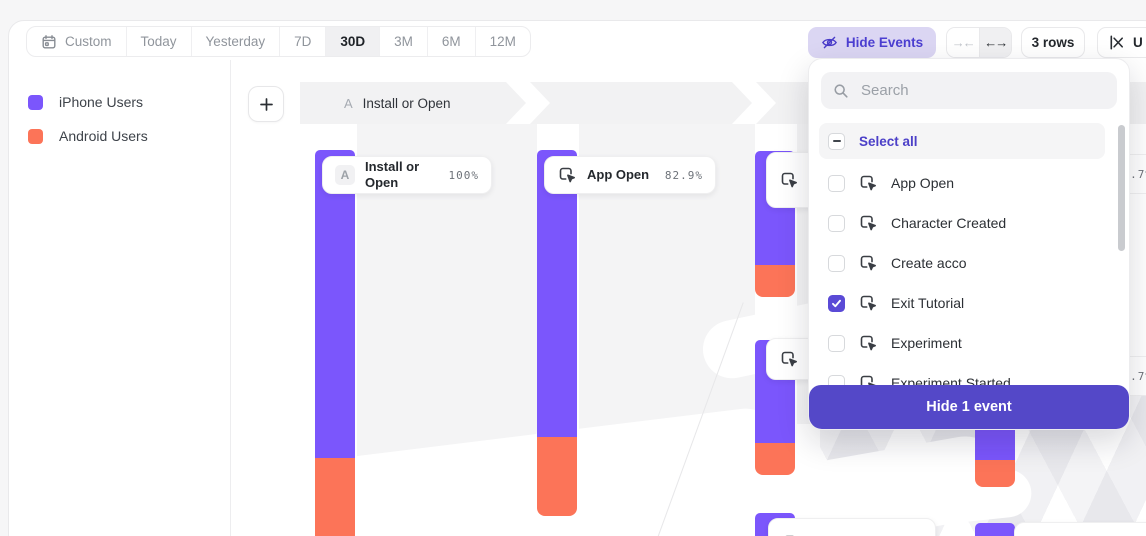  I want to click on bar-step1-android, so click(335, 497).